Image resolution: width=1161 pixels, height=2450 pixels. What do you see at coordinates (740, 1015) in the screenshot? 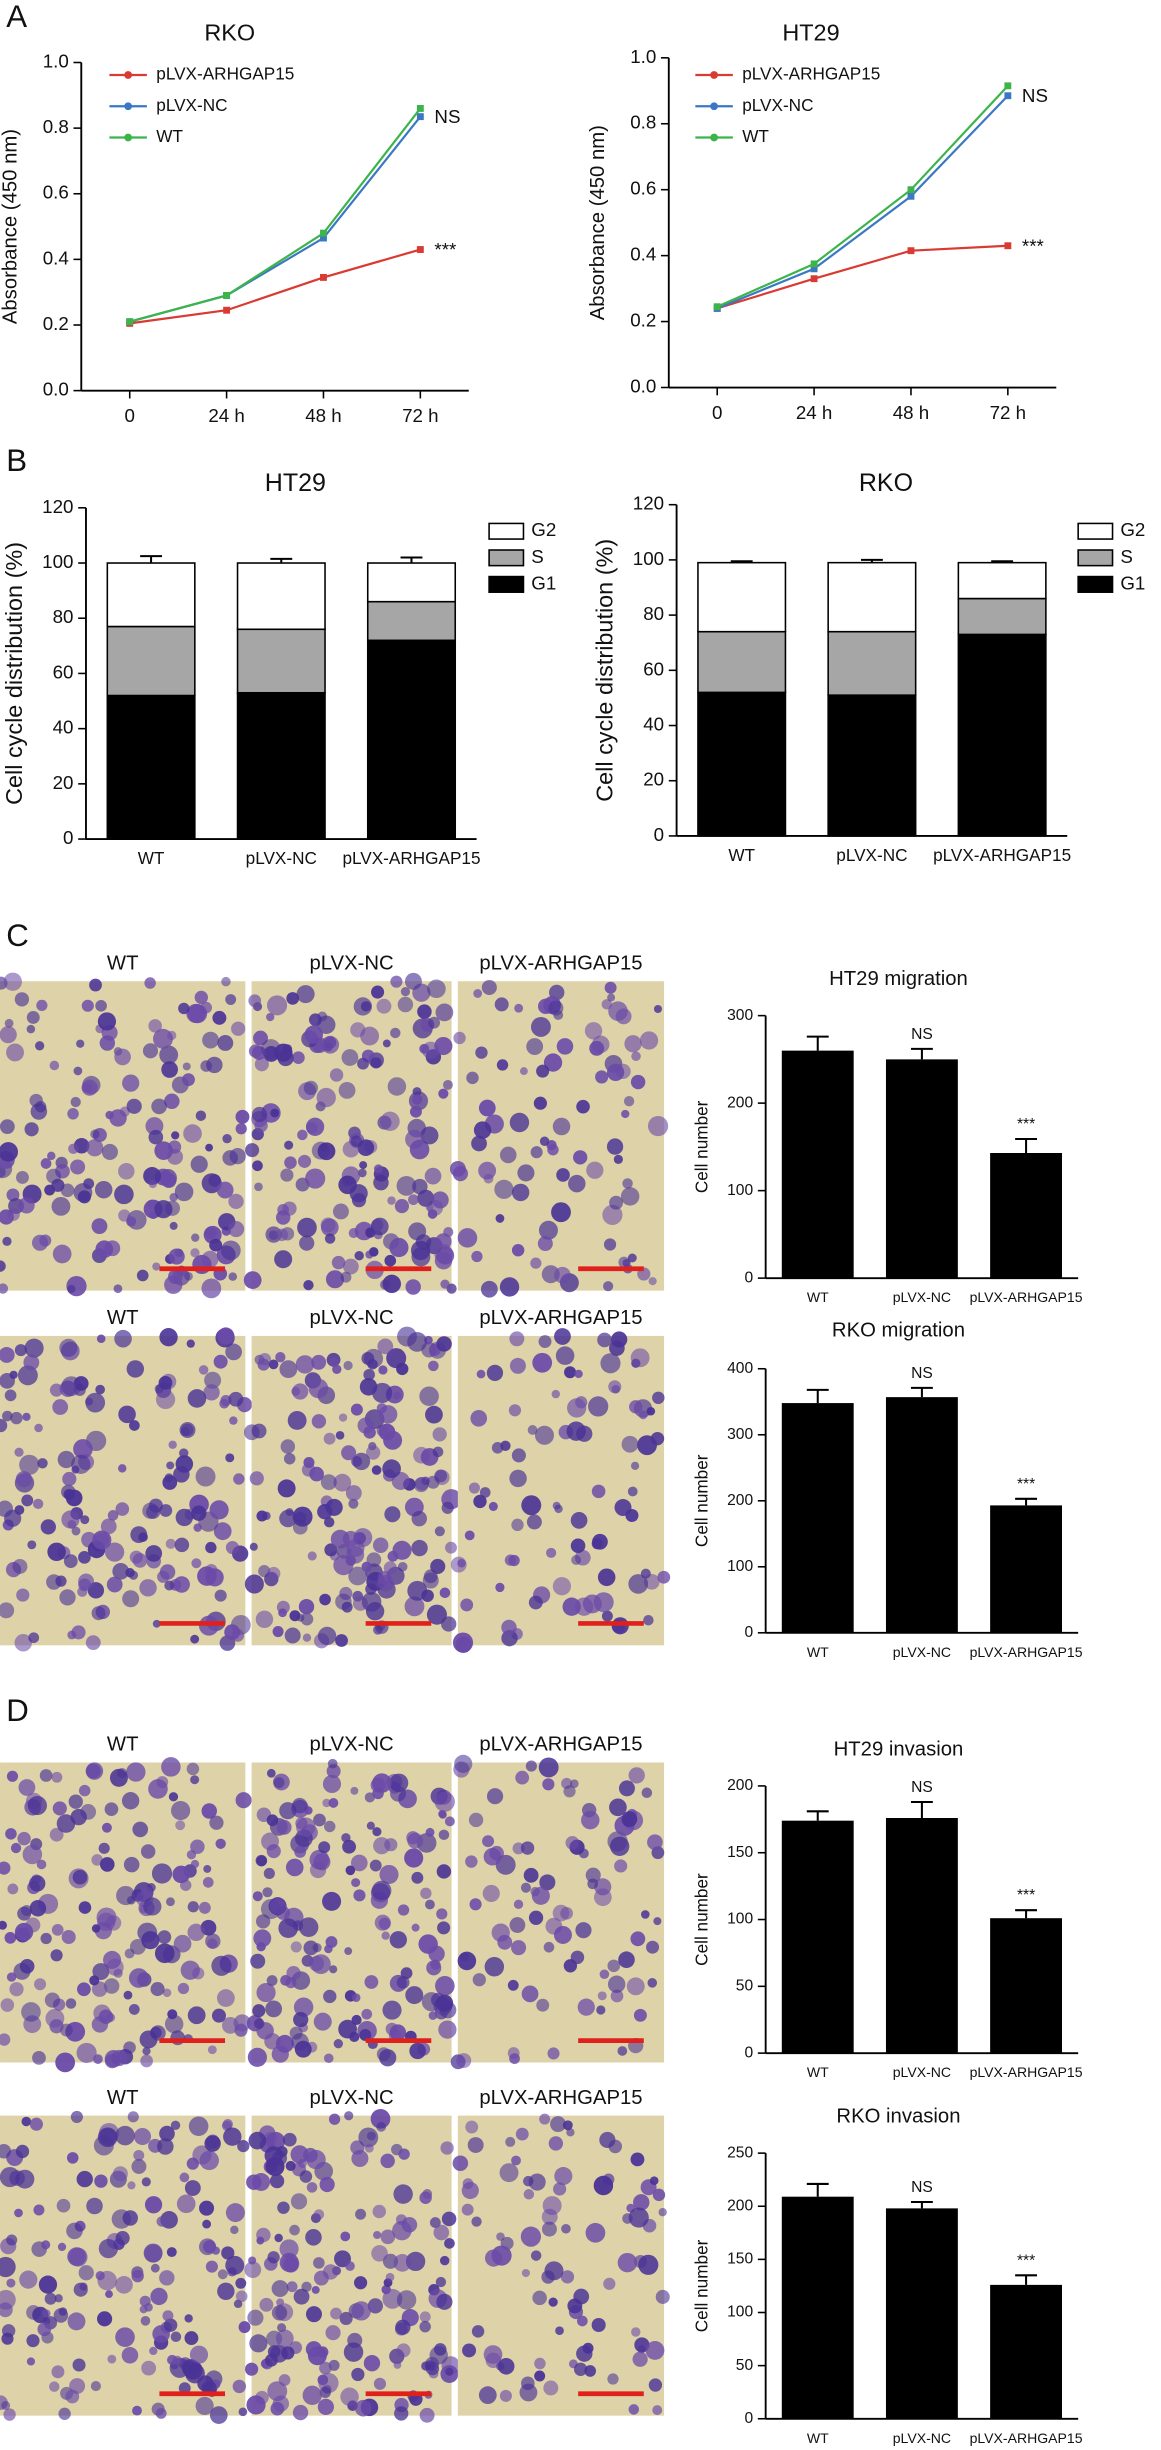
I see `y-tick-label: 300` at bounding box center [740, 1015].